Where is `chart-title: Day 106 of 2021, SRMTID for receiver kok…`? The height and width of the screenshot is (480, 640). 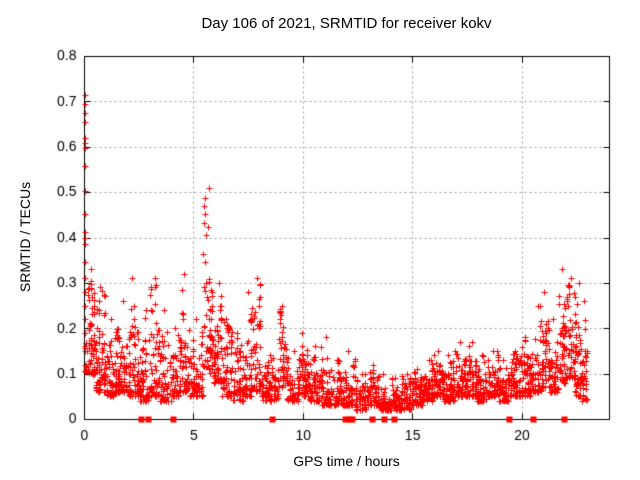 chart-title: Day 106 of 2021, SRMTID for receiver kok… is located at coordinates (346, 23).